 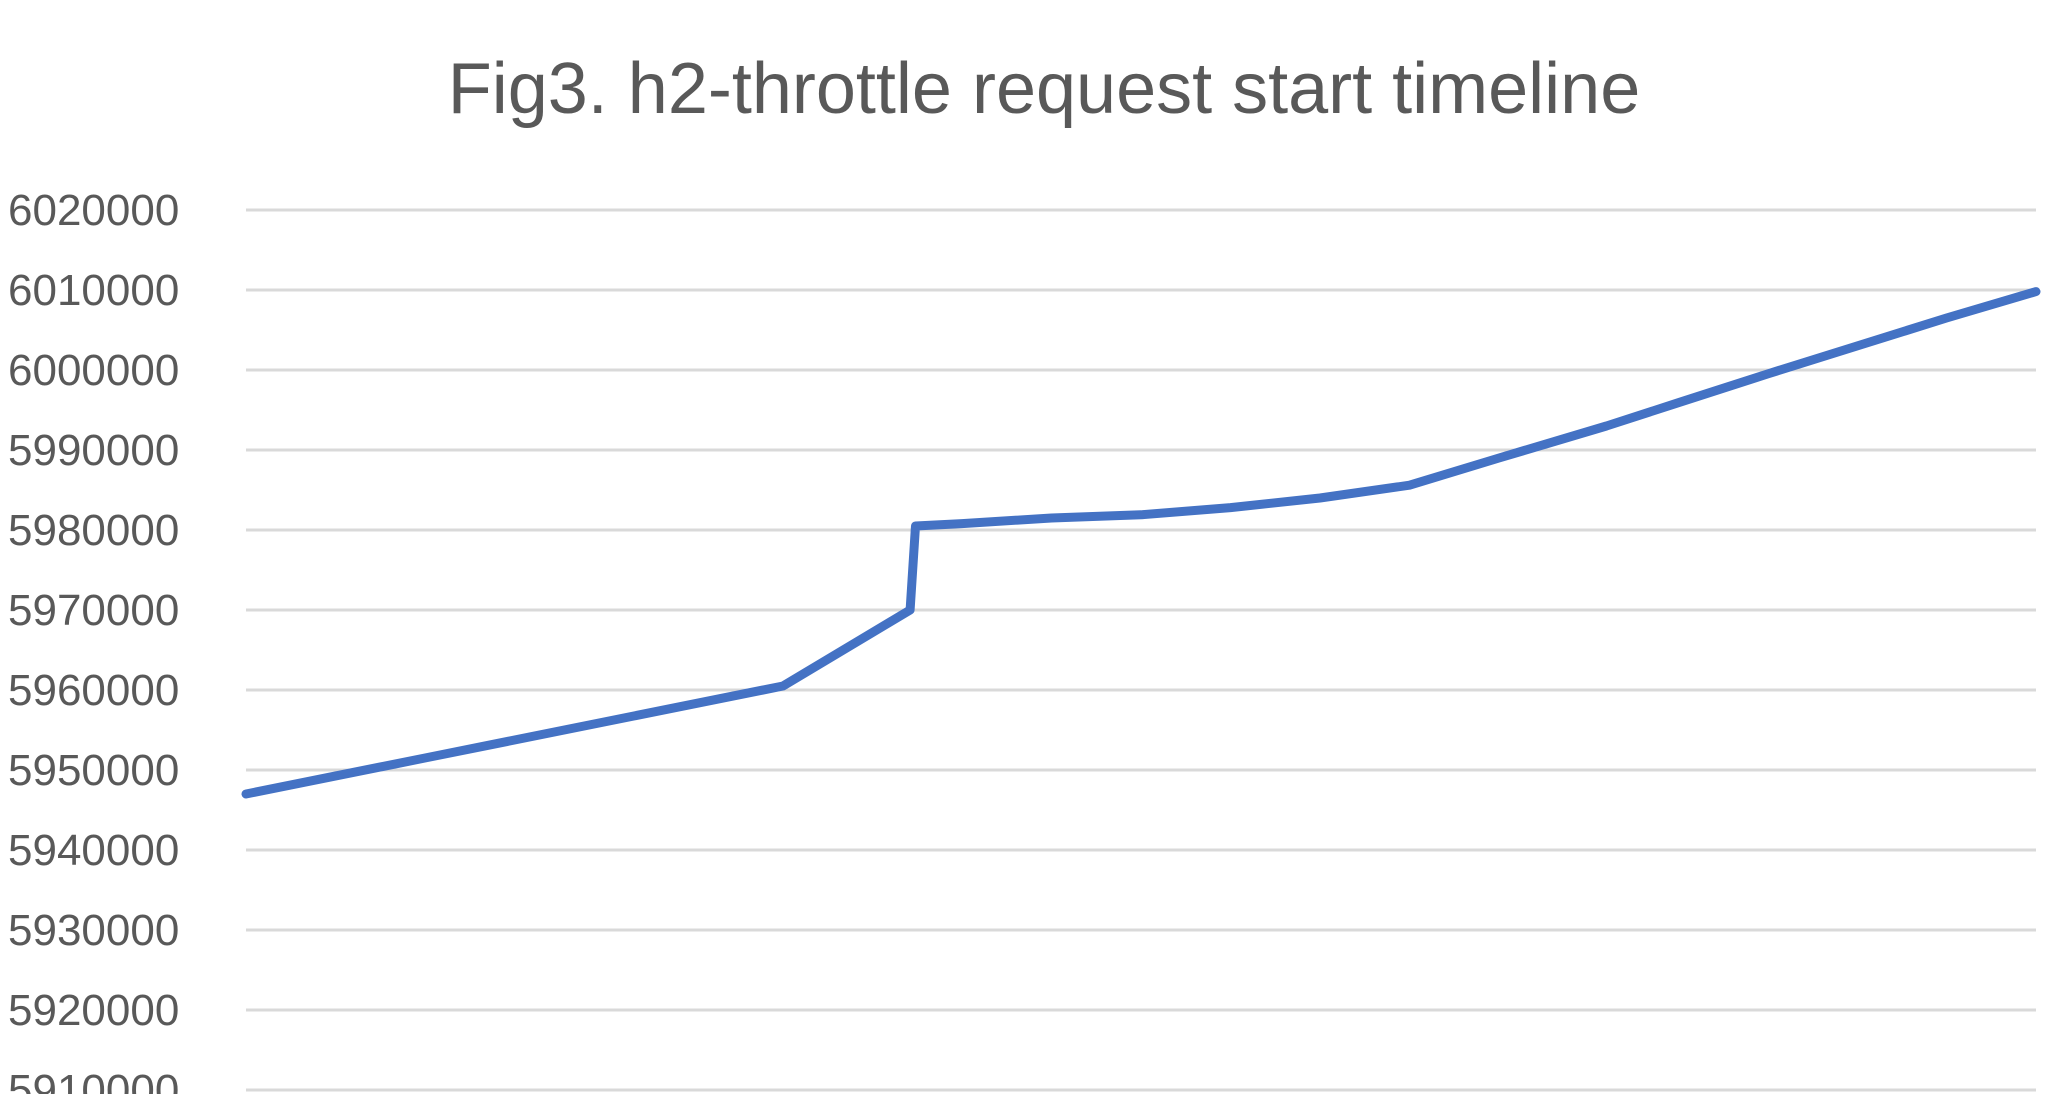 What do you see at coordinates (93, 930) in the screenshot?
I see `y-tick-label-5930000: 5930000` at bounding box center [93, 930].